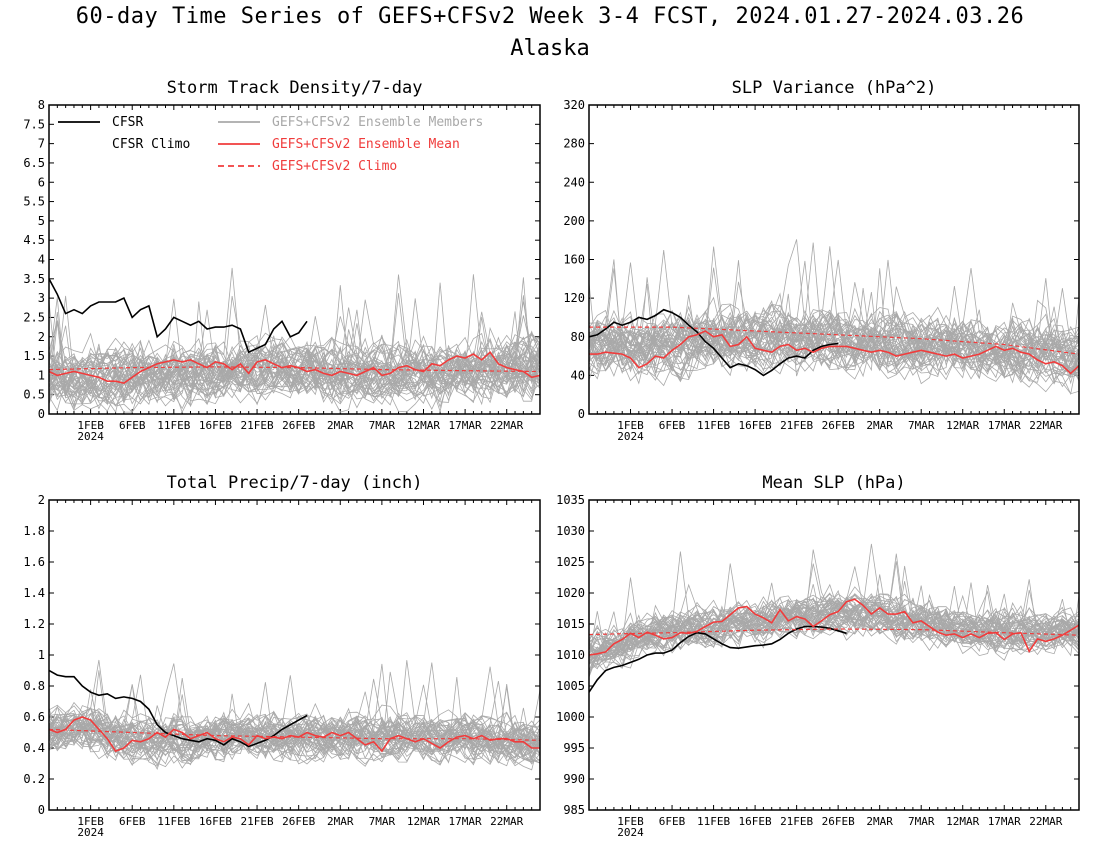  Describe the element at coordinates (550, 48) in the screenshot. I see `figure-subtitle: Alaska` at that location.